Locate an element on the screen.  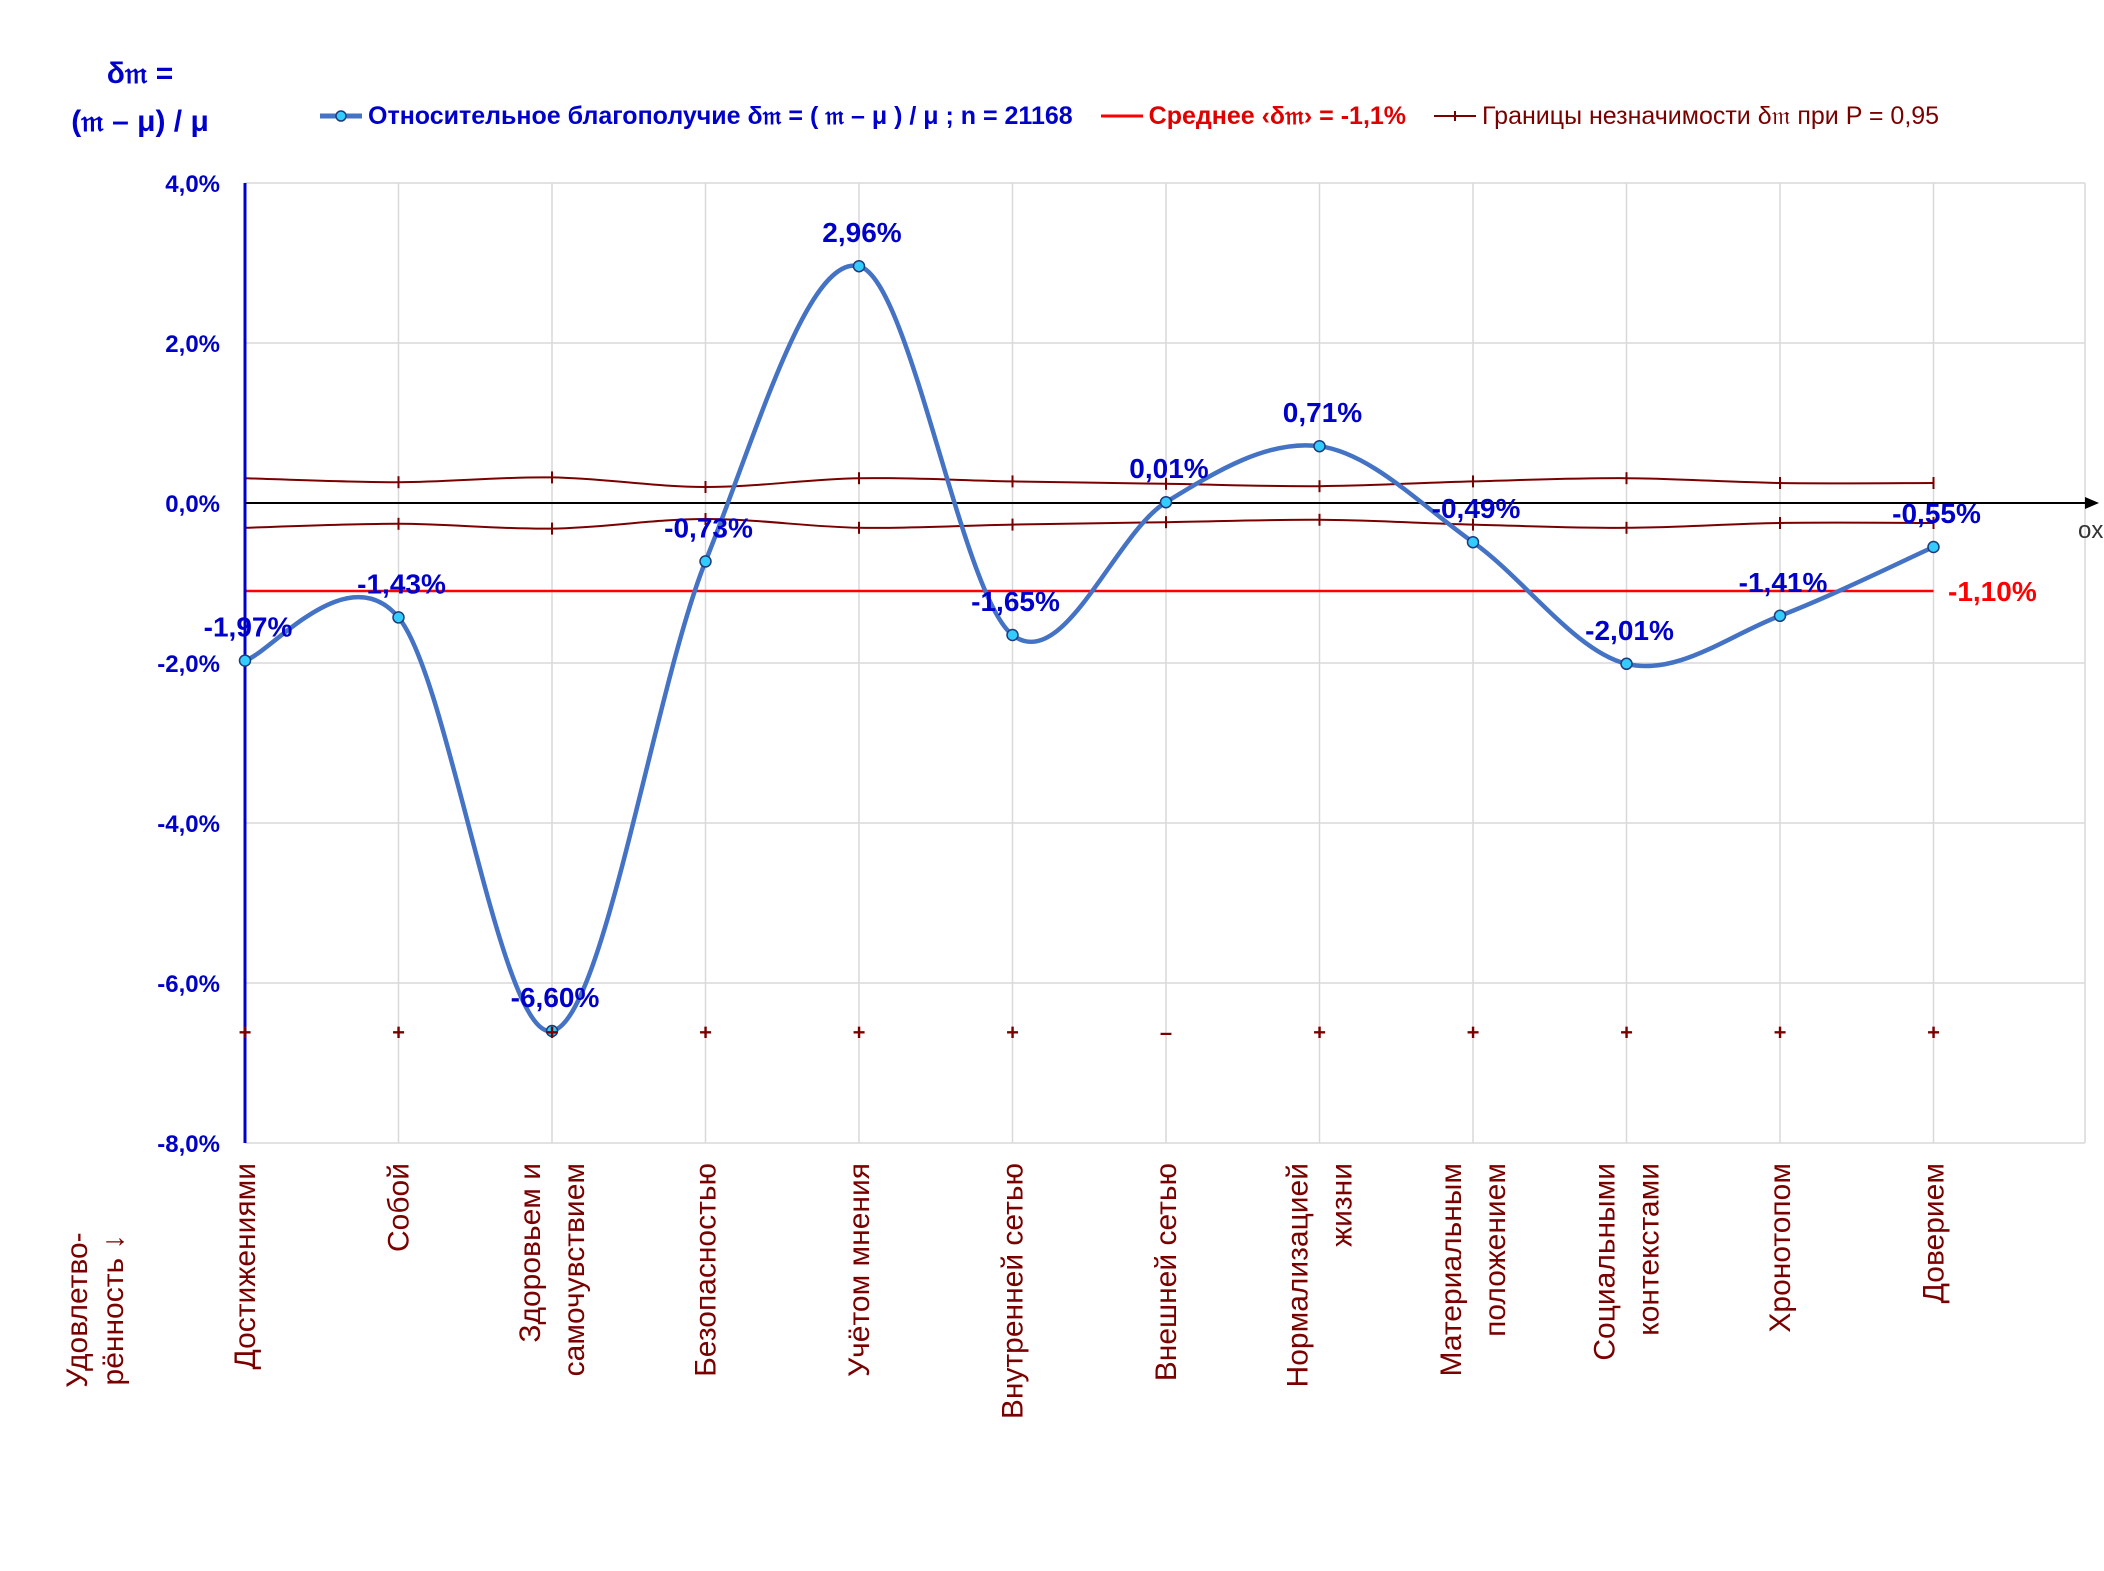
category-label: Доверием is located at coordinates (1934, 1233).